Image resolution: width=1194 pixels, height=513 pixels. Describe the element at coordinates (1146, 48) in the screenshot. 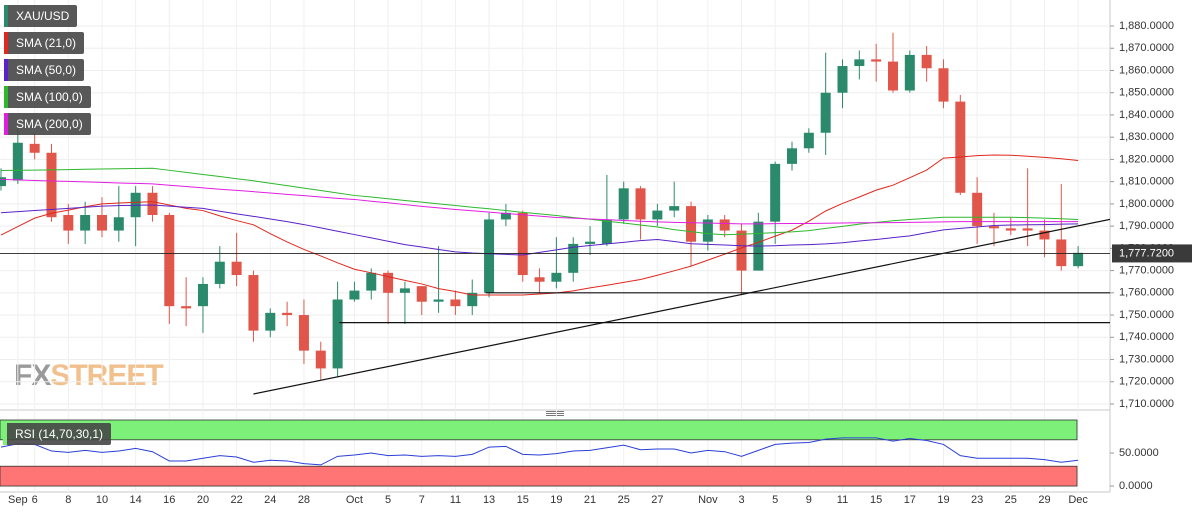

I see `y-tick-label: 1,870.0000` at that location.